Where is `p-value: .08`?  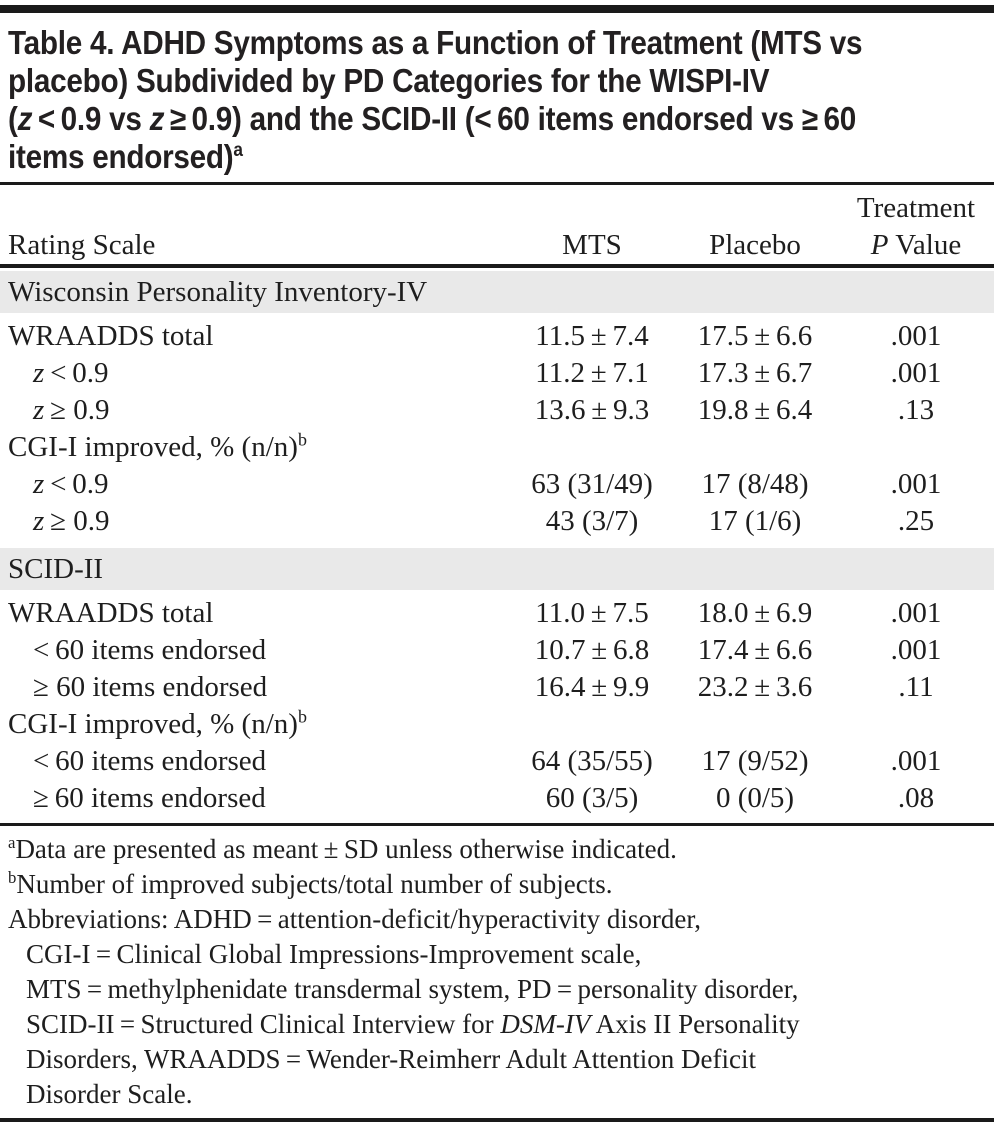 p-value: .08 is located at coordinates (916, 798).